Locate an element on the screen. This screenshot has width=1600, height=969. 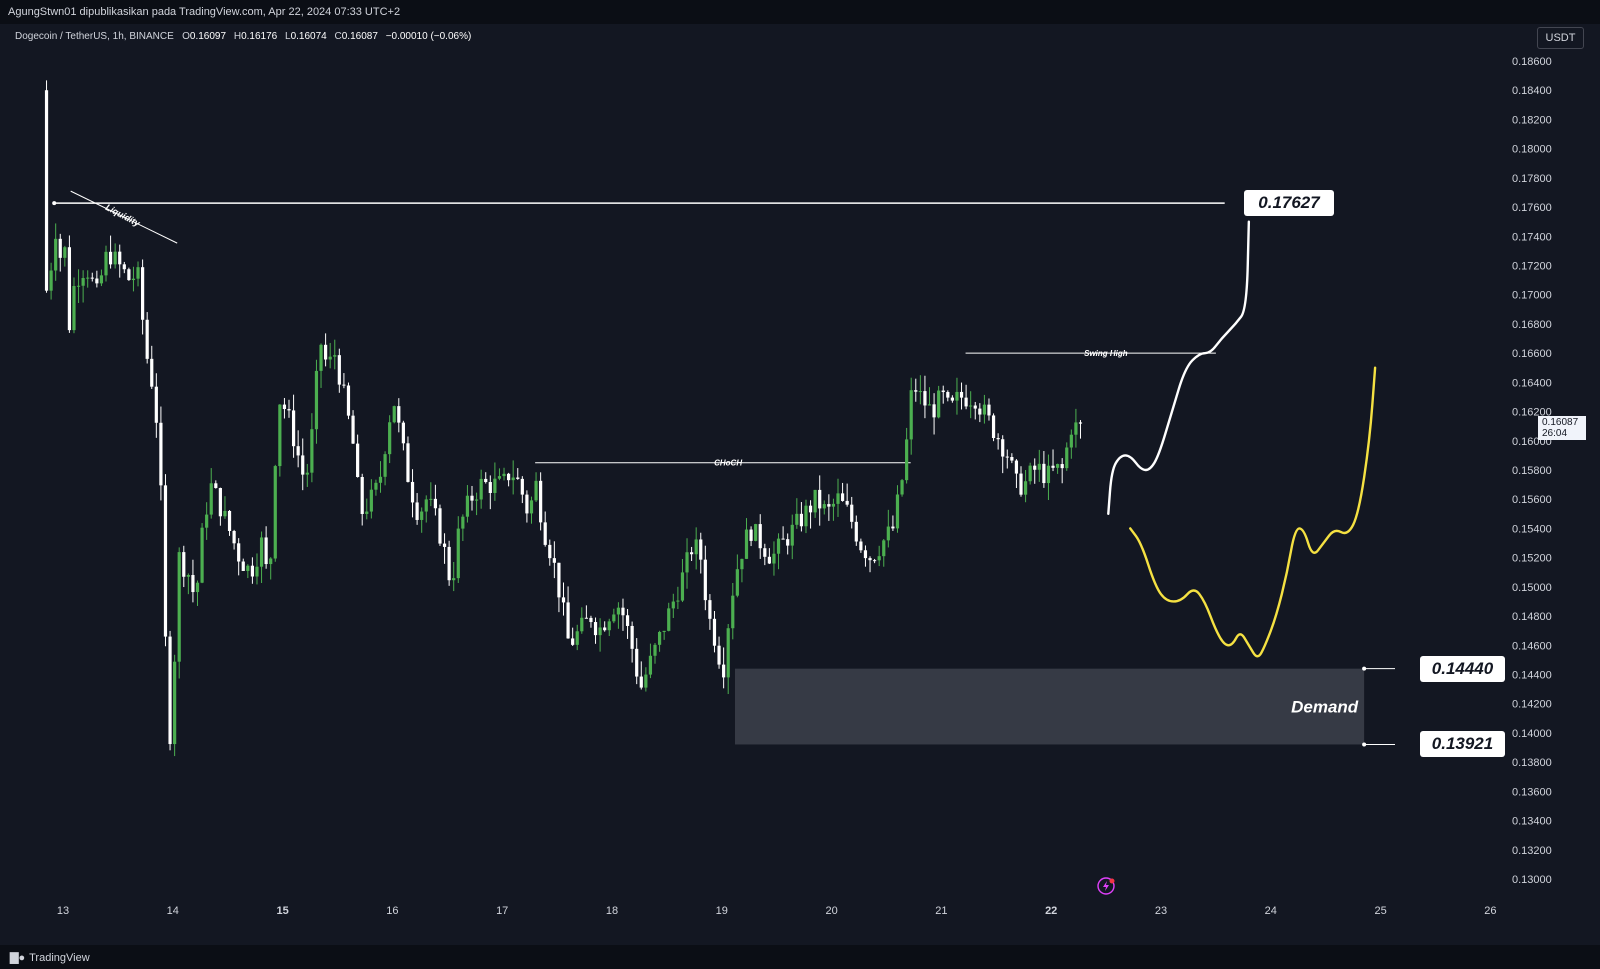
price-tick-label: 0.17000 is located at coordinates (1532, 296).